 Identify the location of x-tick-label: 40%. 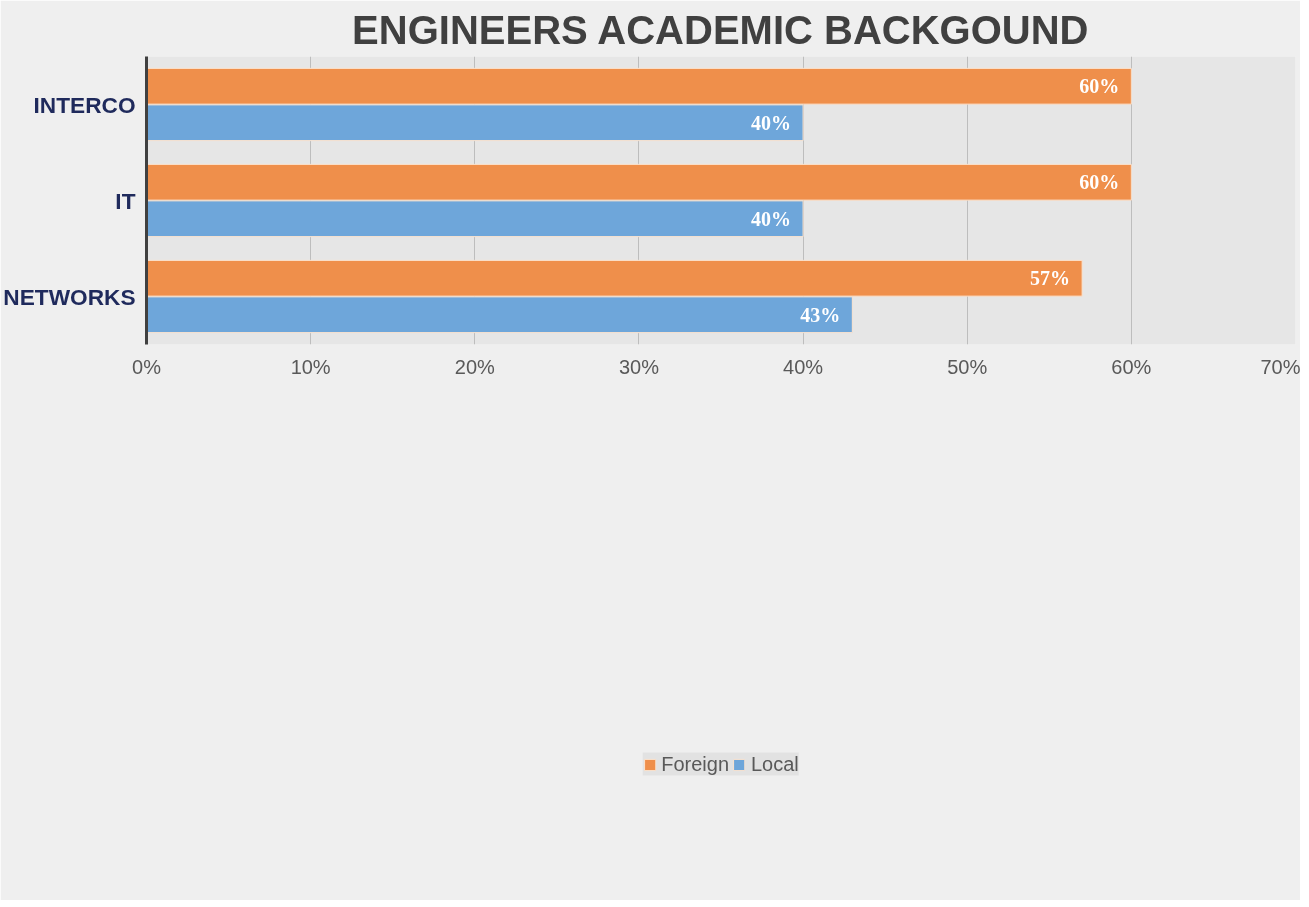
(803, 366).